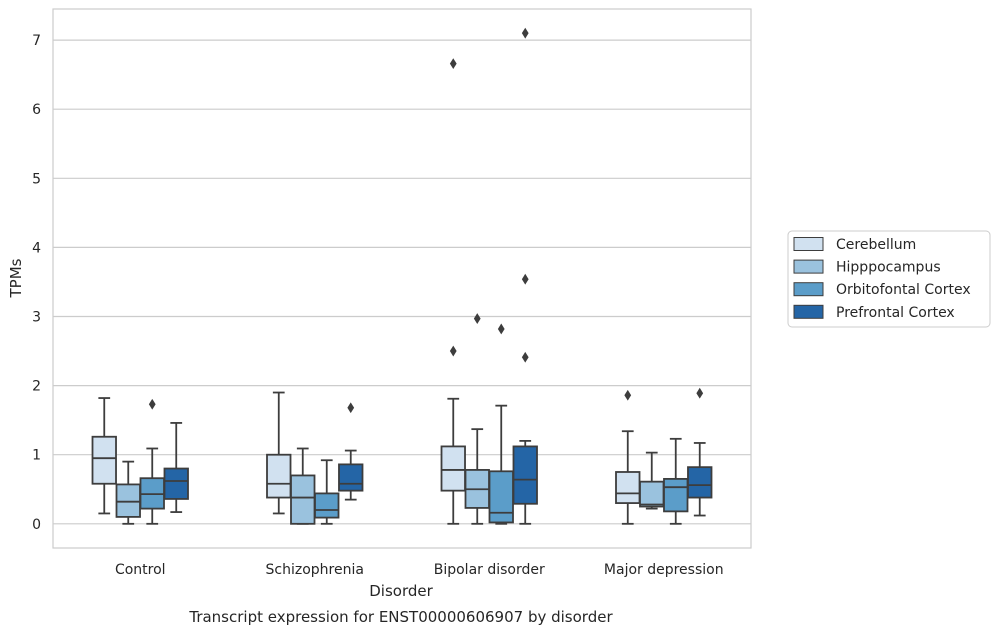 The height and width of the screenshot is (638, 999). I want to click on x-tick-label: Schizophrenia, so click(315, 570).